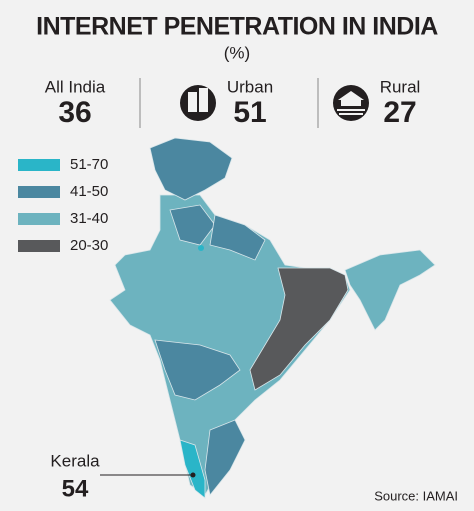  I want to click on legend-label: 51-70, so click(89, 164).